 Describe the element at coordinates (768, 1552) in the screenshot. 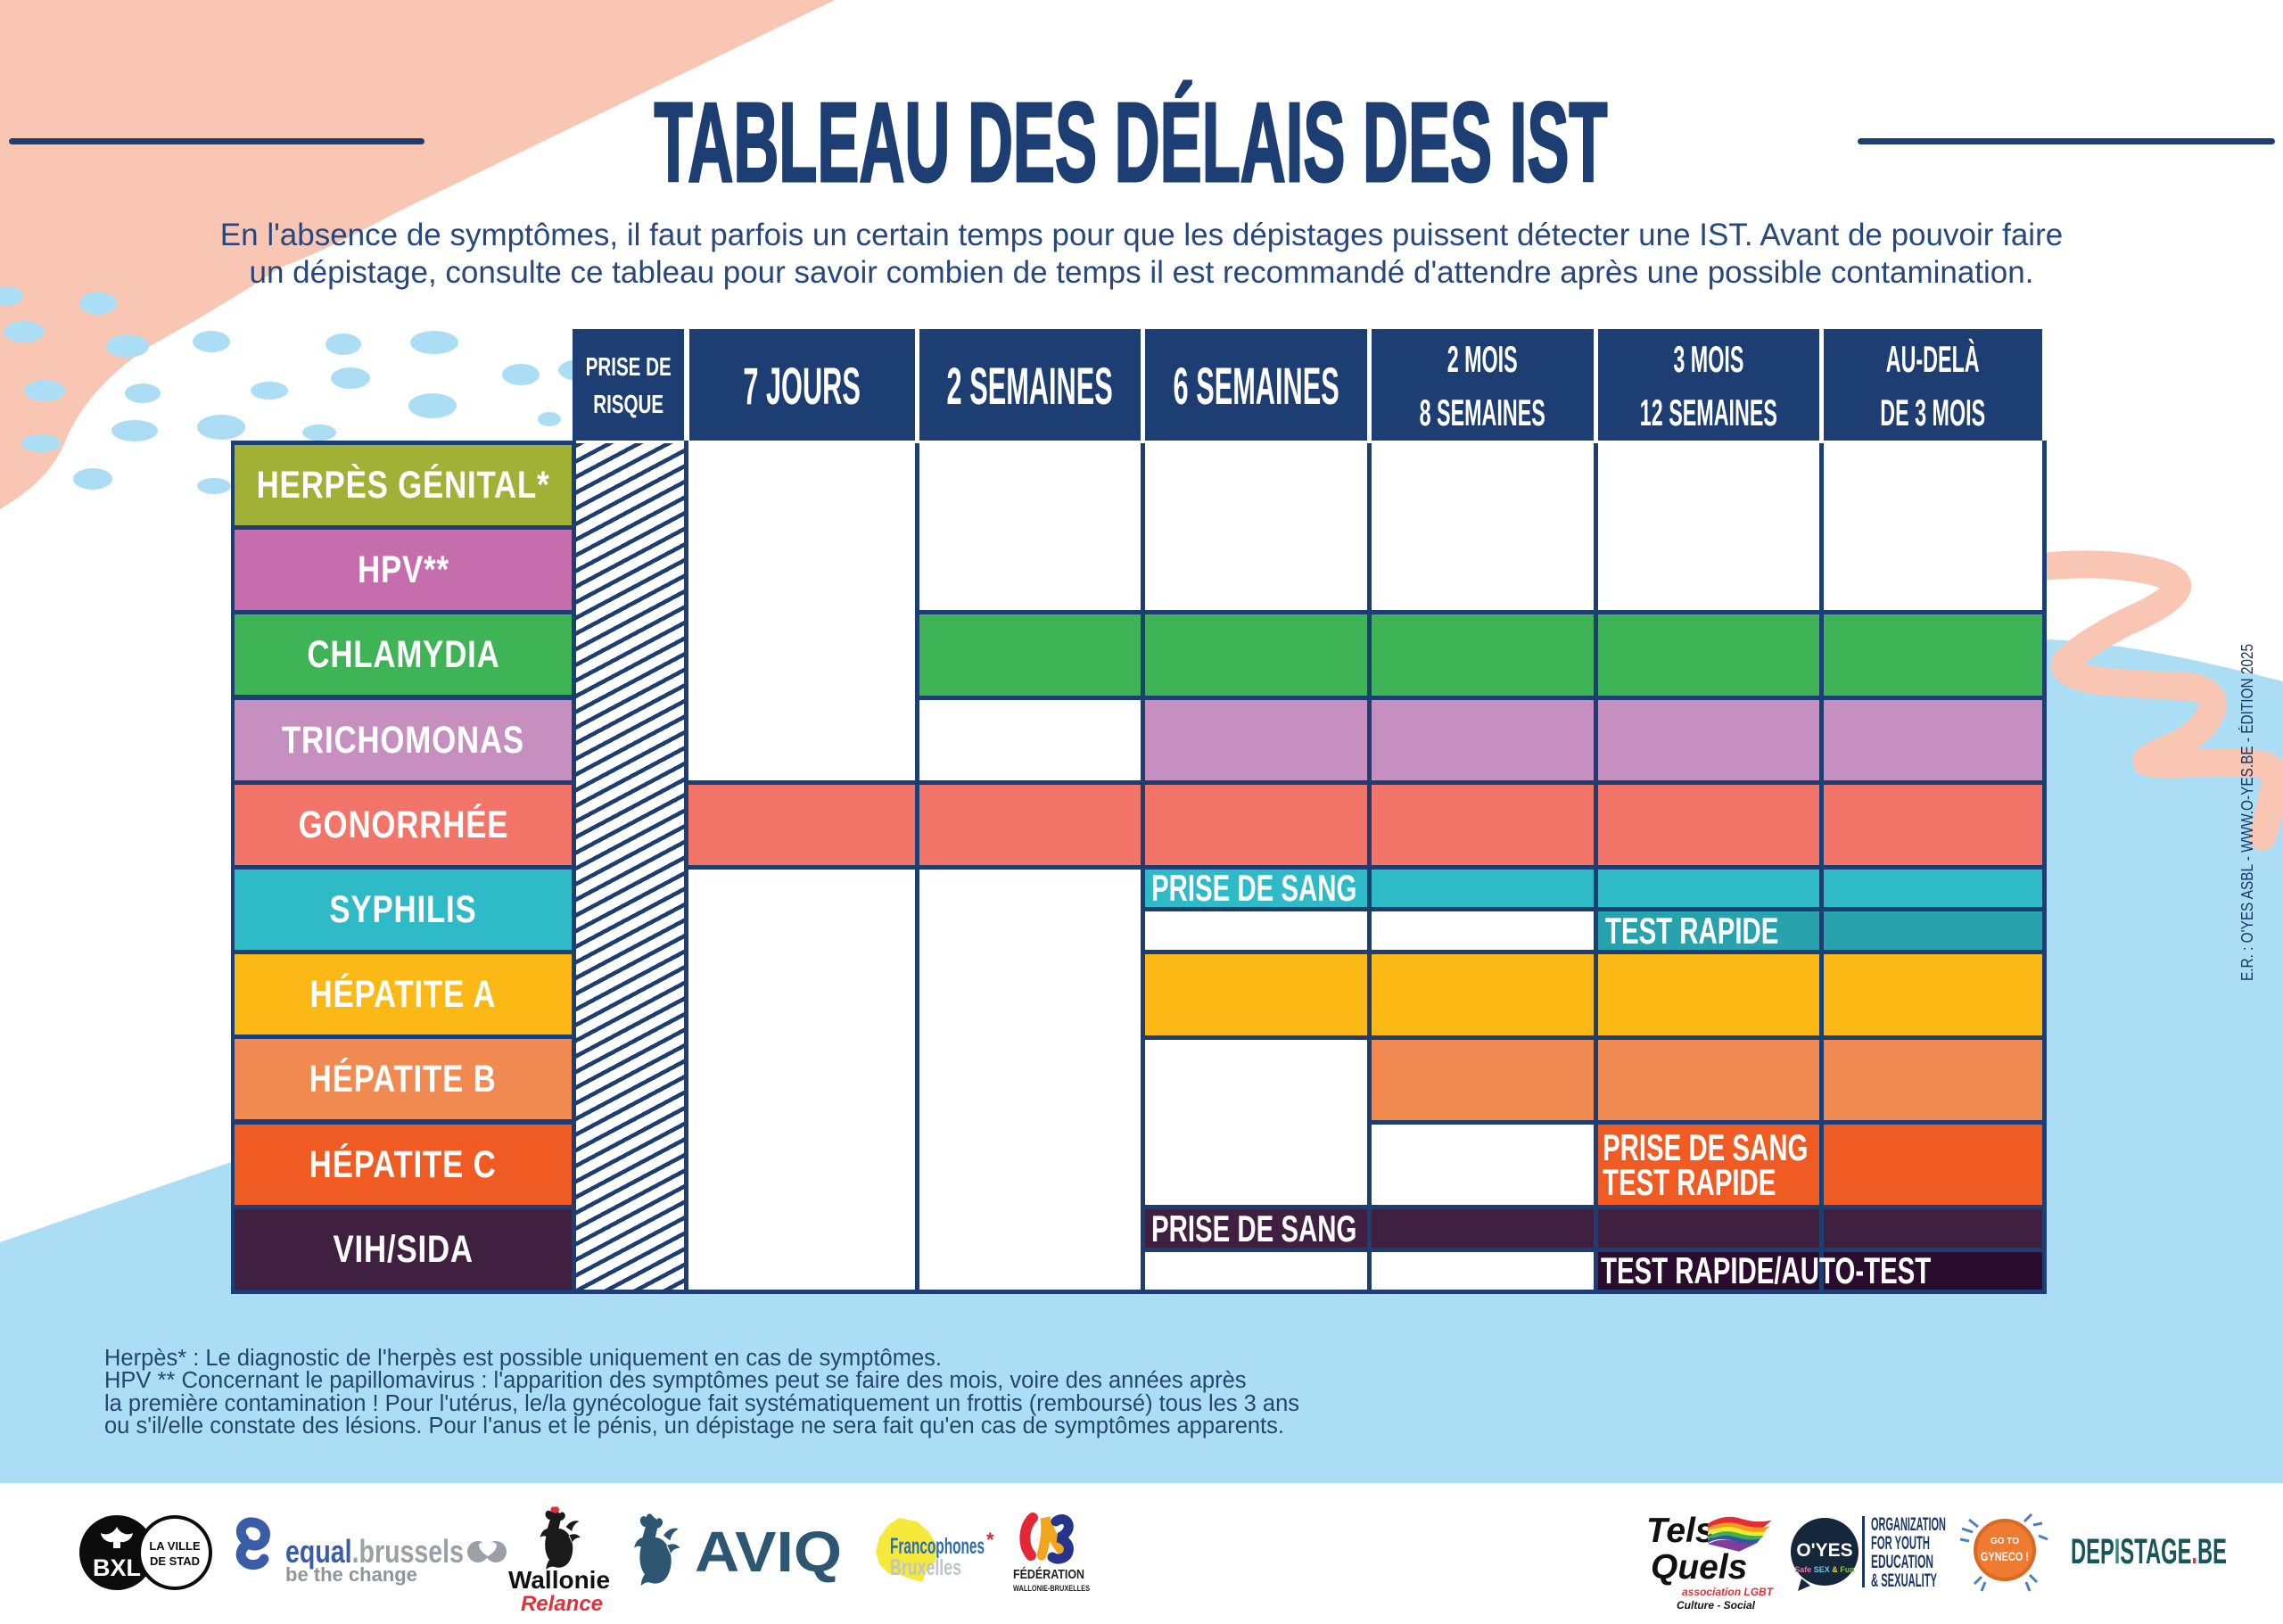

I see `svg-text: AVIQ` at that location.